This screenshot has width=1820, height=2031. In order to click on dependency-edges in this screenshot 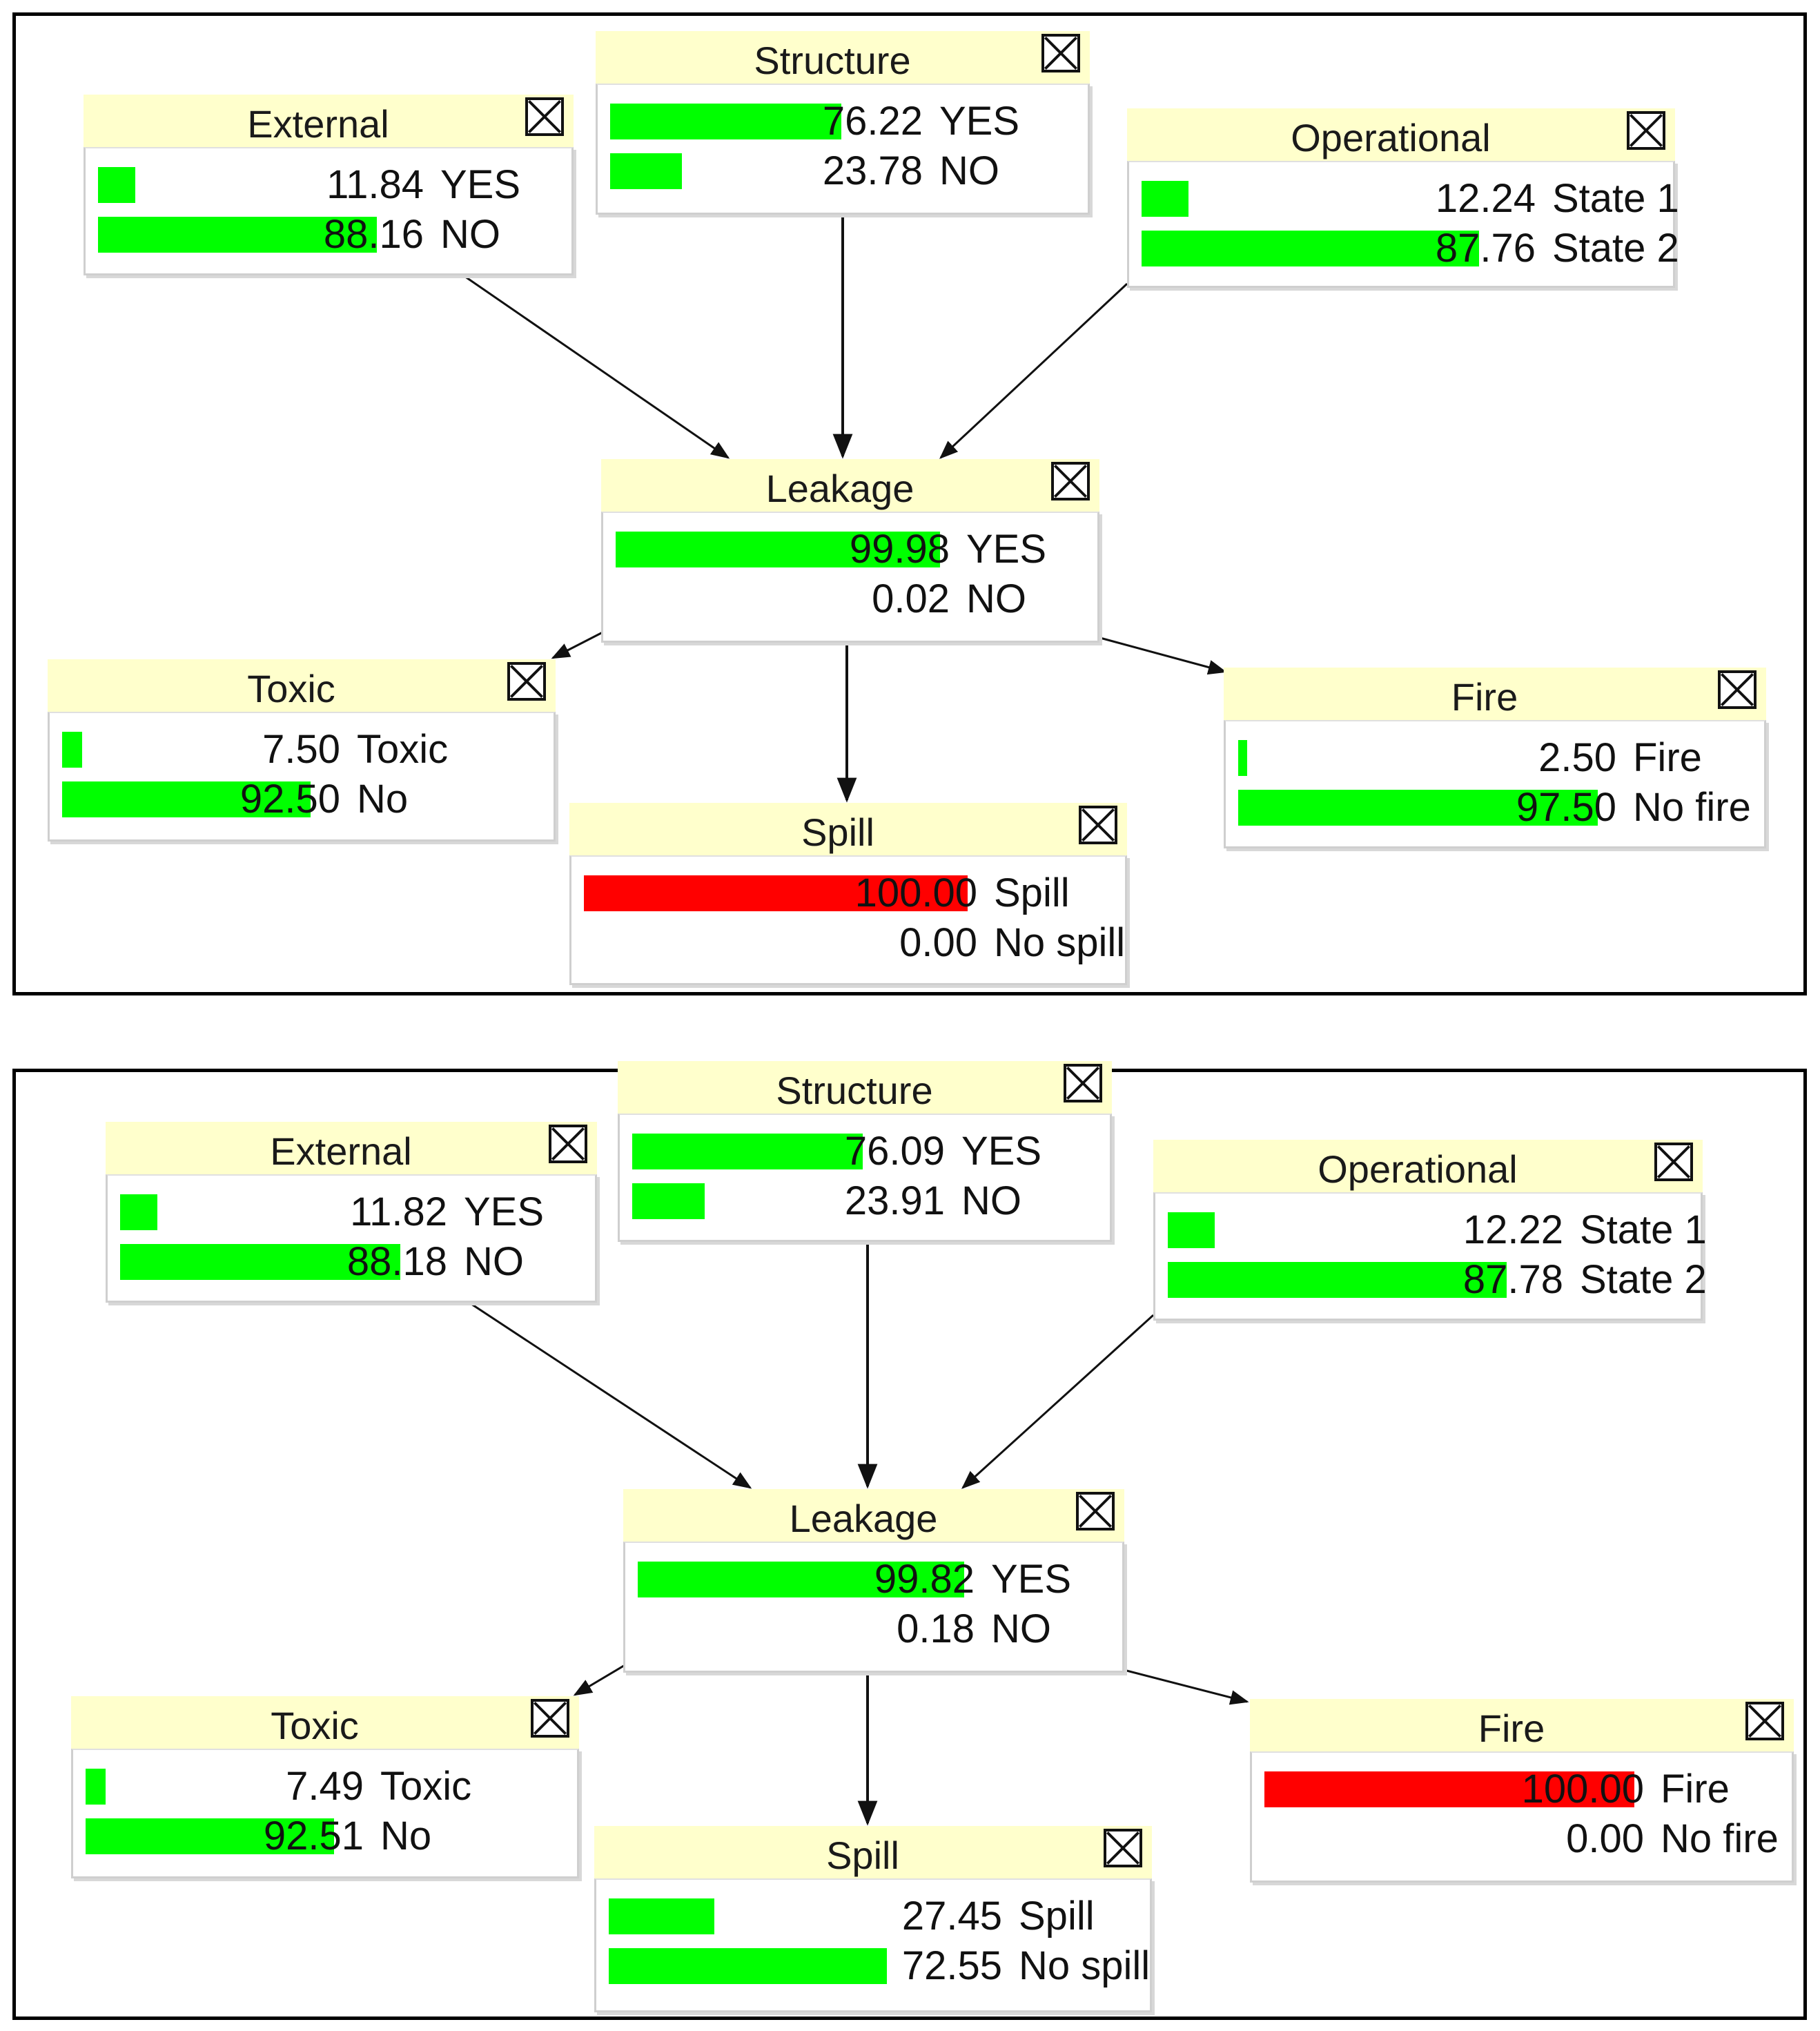, I will do `click(860, 1535)`.